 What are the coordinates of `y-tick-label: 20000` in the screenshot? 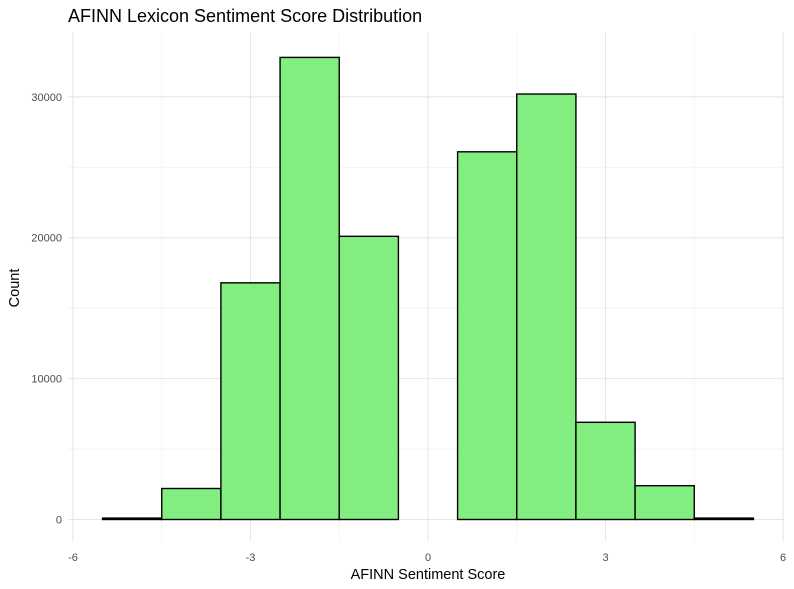 It's located at (46, 239).